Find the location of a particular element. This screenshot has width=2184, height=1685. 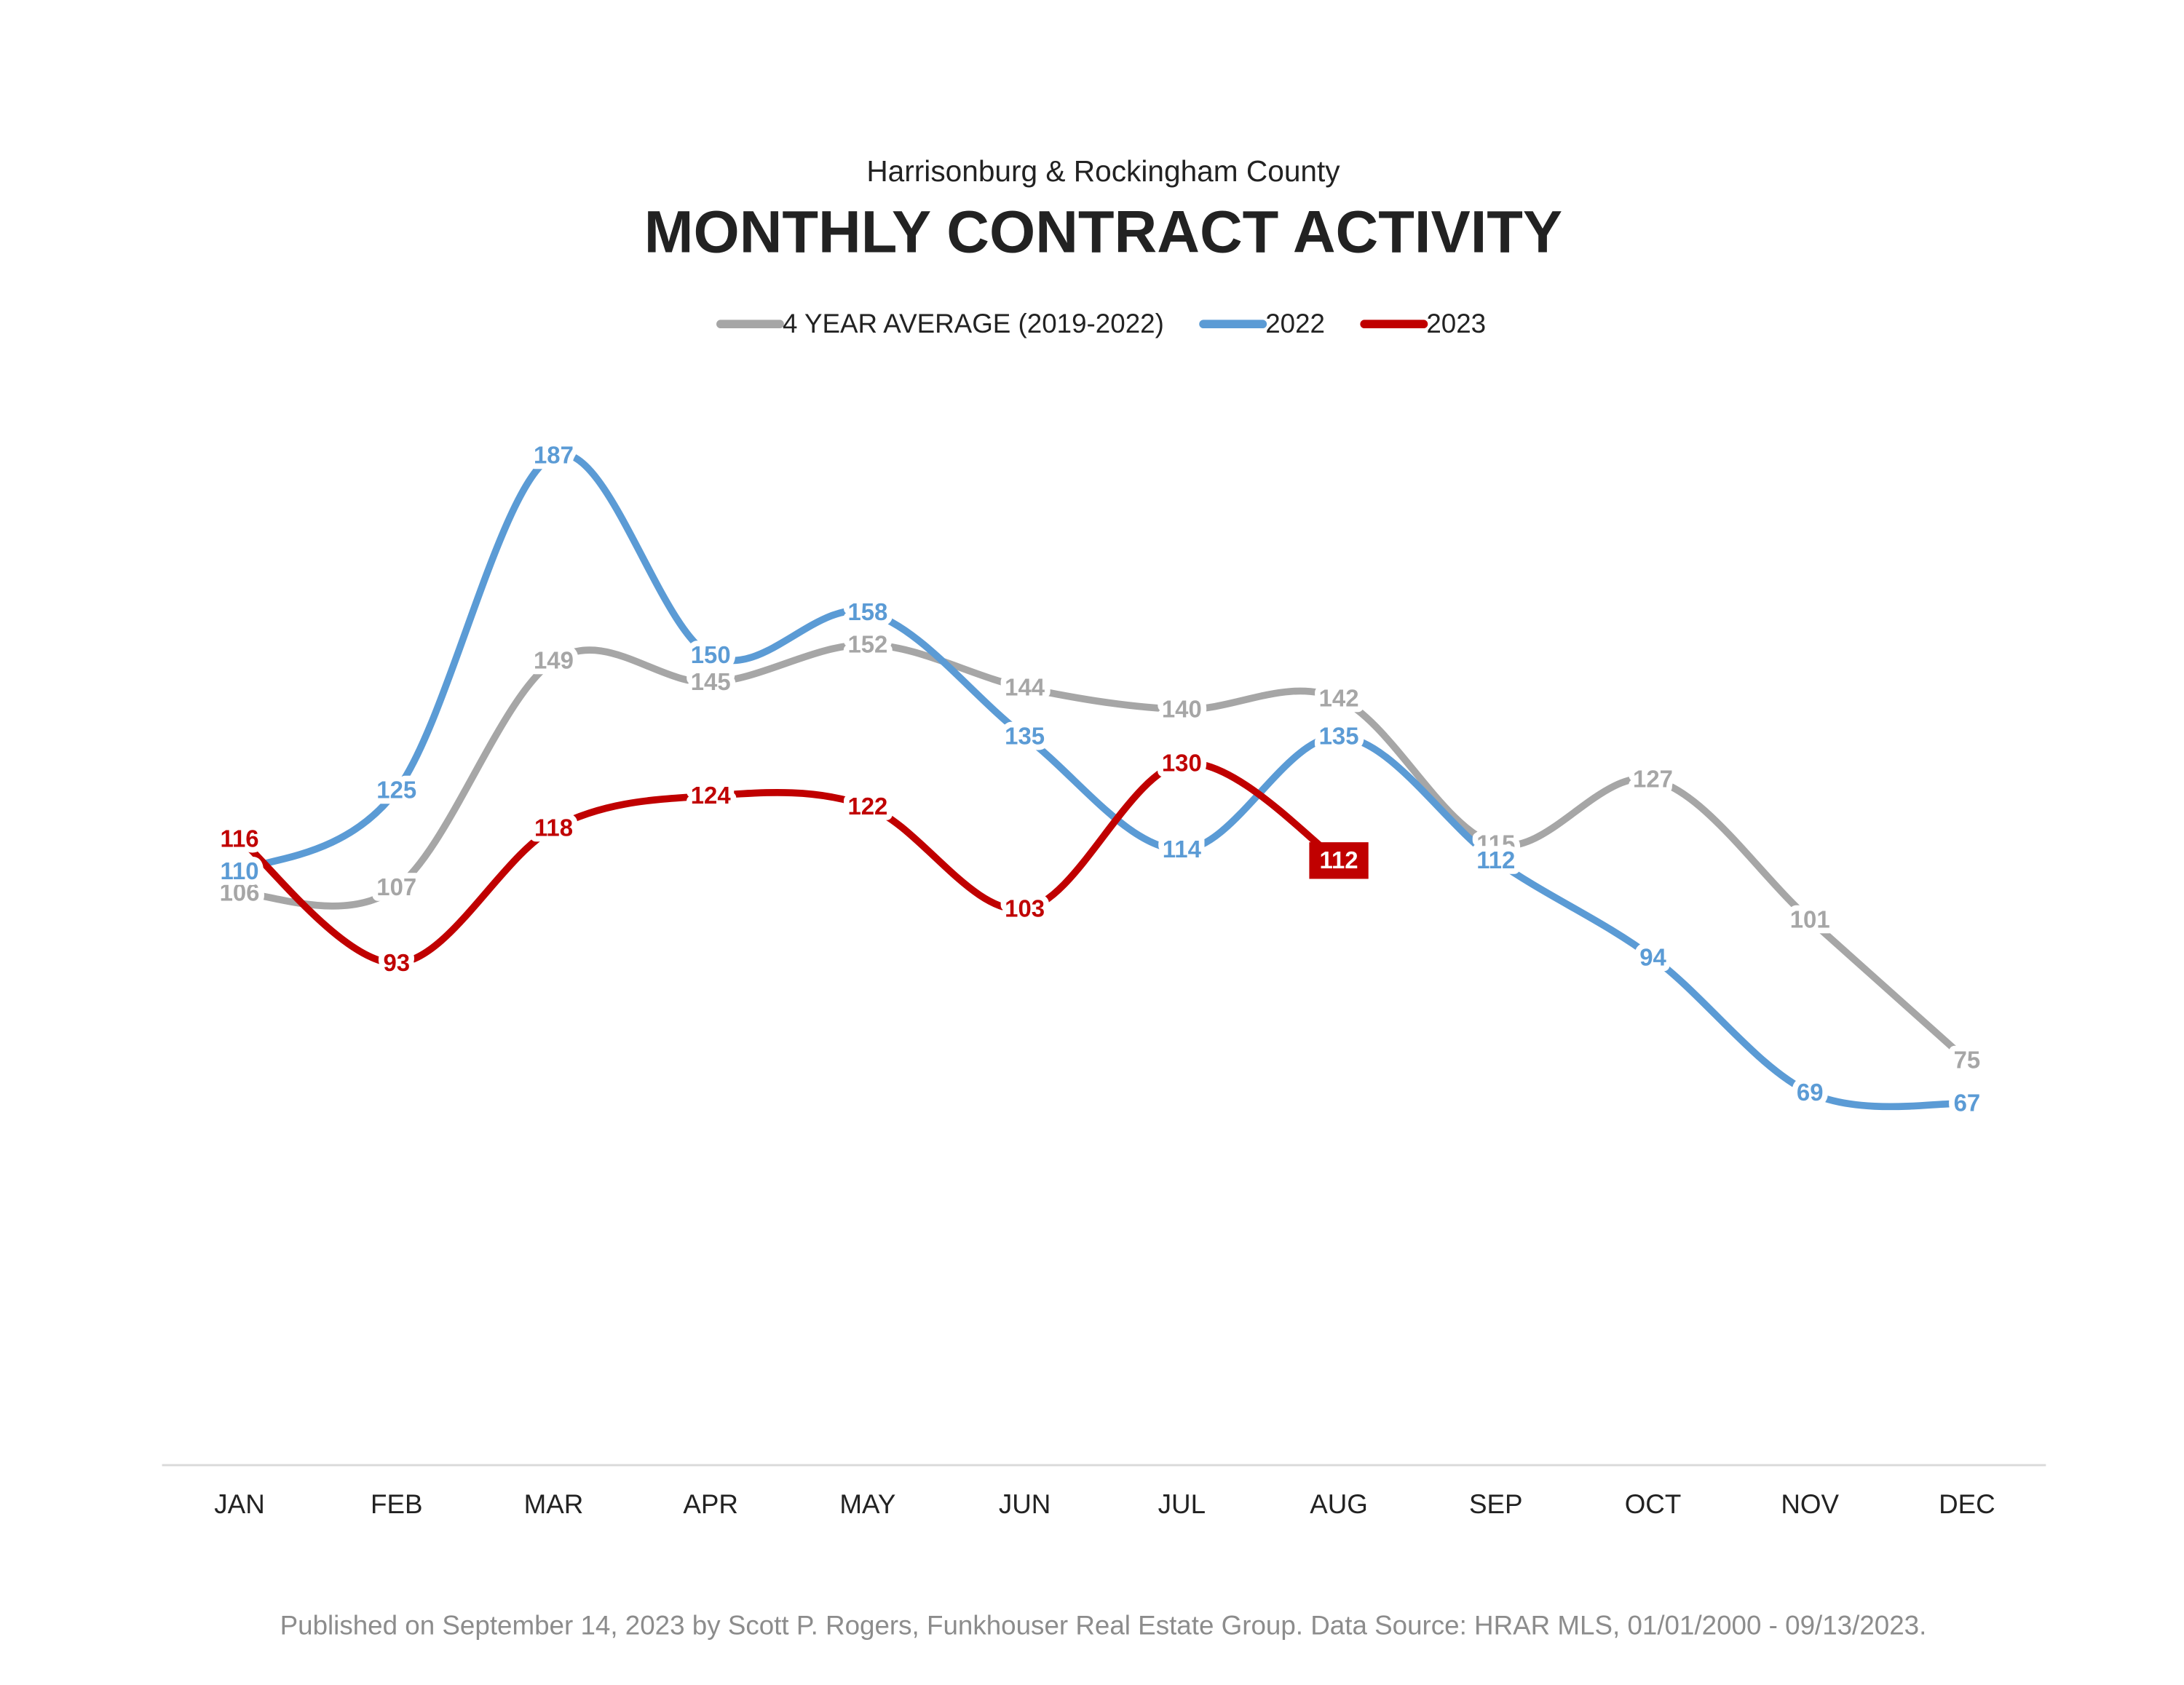

legend: 4 YEAR AVERAGE (2019-2022) 2022 2023 is located at coordinates (1101, 323).